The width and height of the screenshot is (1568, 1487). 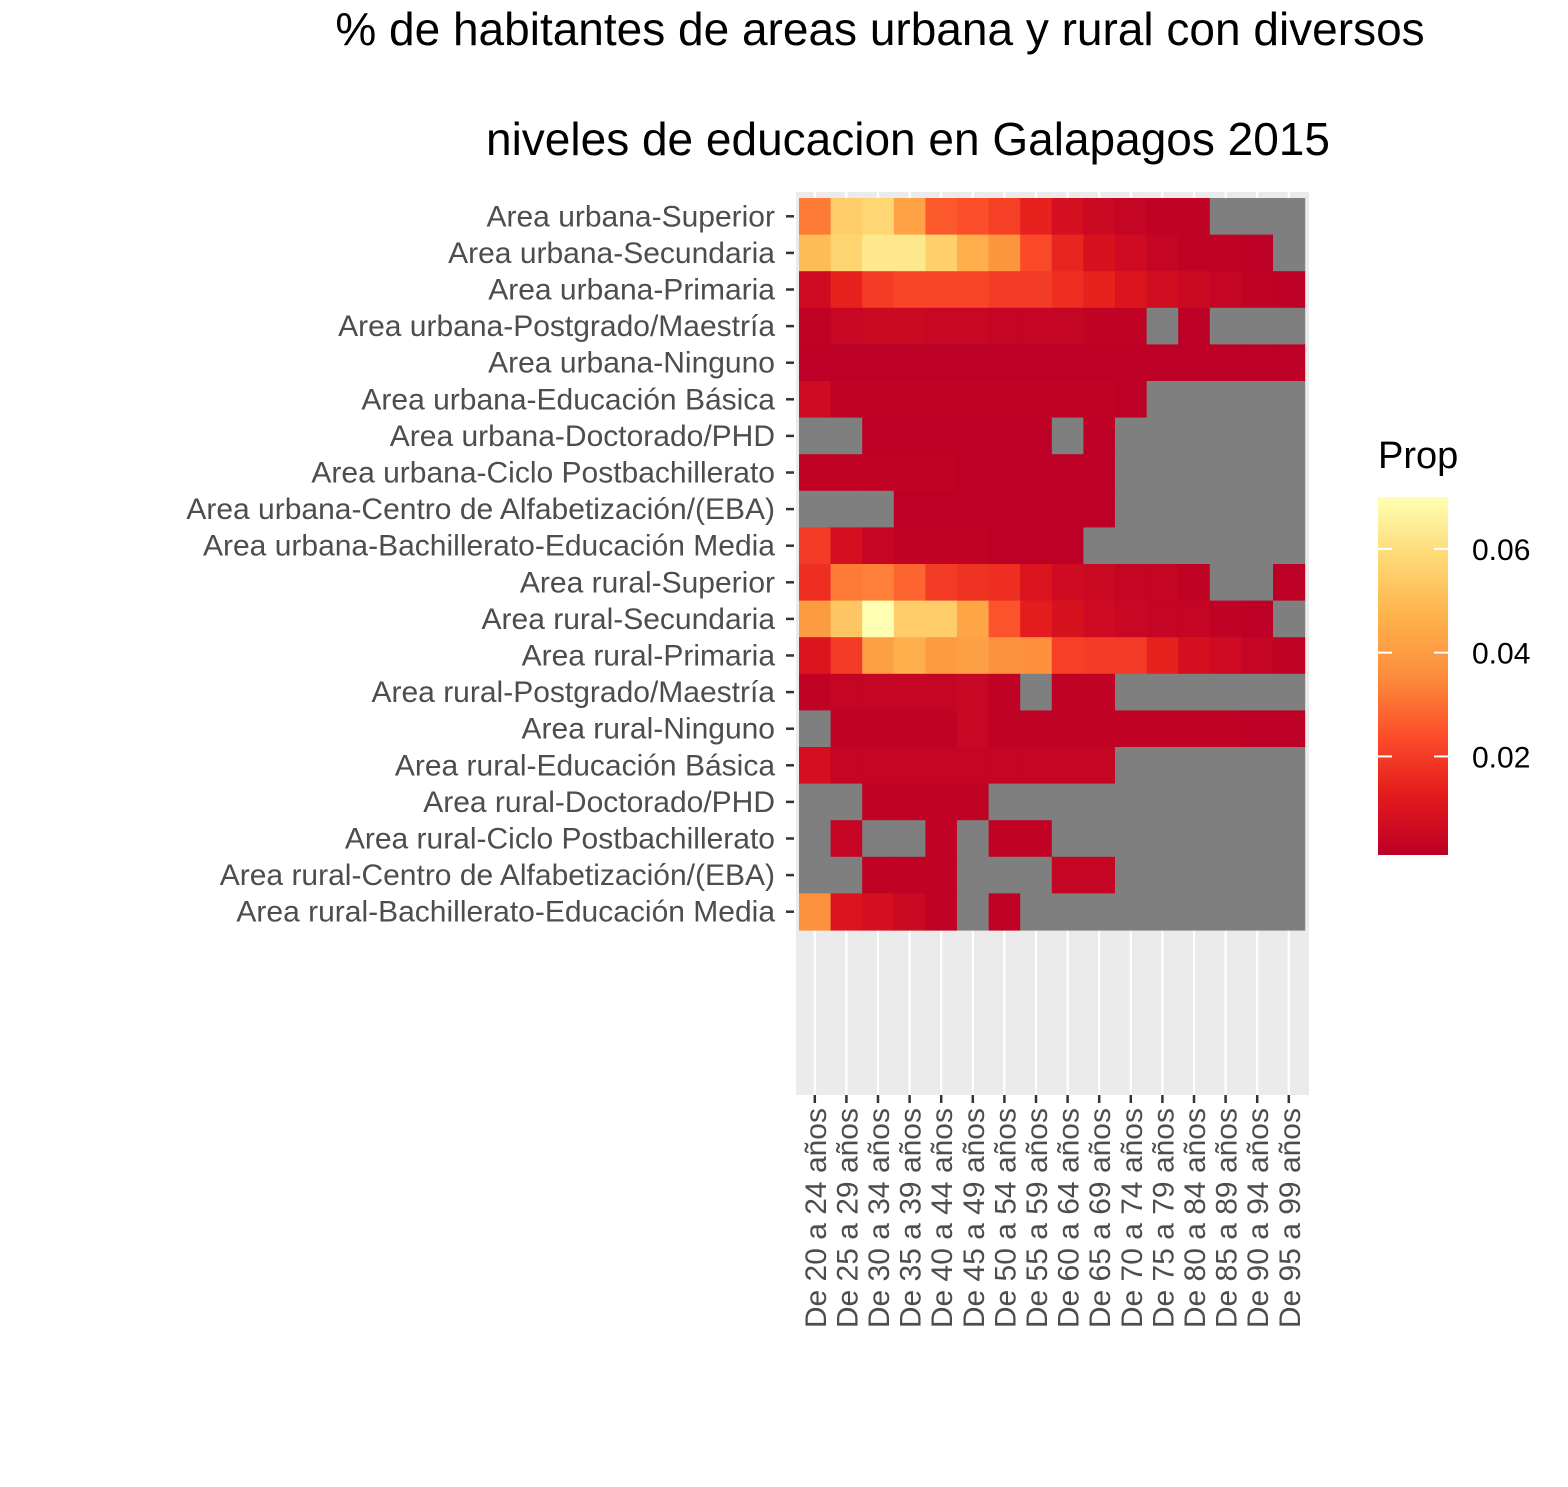 I want to click on y-tick-label: Area rural-Ciclo Postbachillerato, so click(x=560, y=839).